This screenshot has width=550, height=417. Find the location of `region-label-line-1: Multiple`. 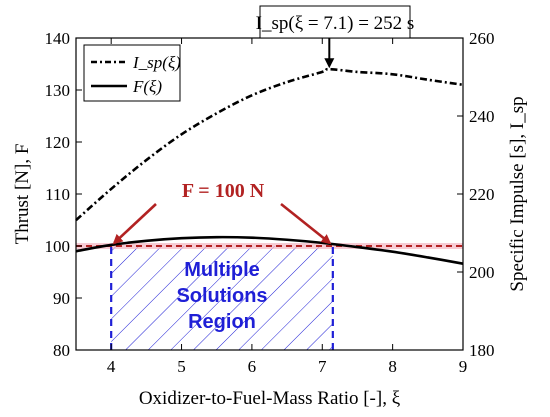

region-label-line-1: Multiple is located at coordinates (222, 270).